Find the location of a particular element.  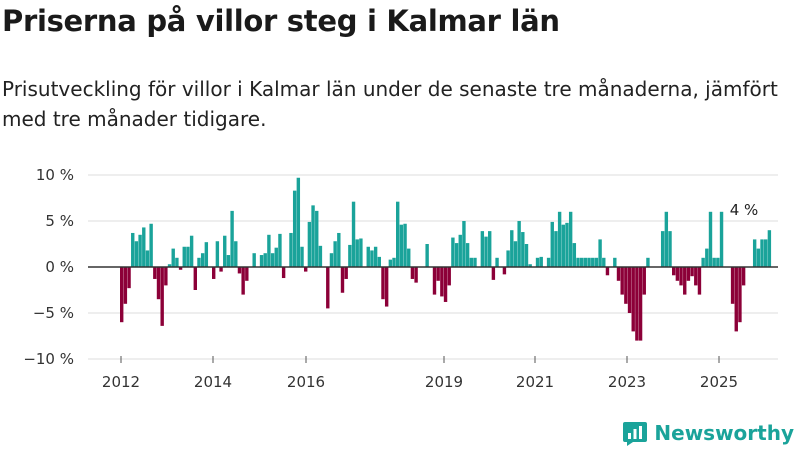

x-tick-label: 2014 is located at coordinates (213, 382).